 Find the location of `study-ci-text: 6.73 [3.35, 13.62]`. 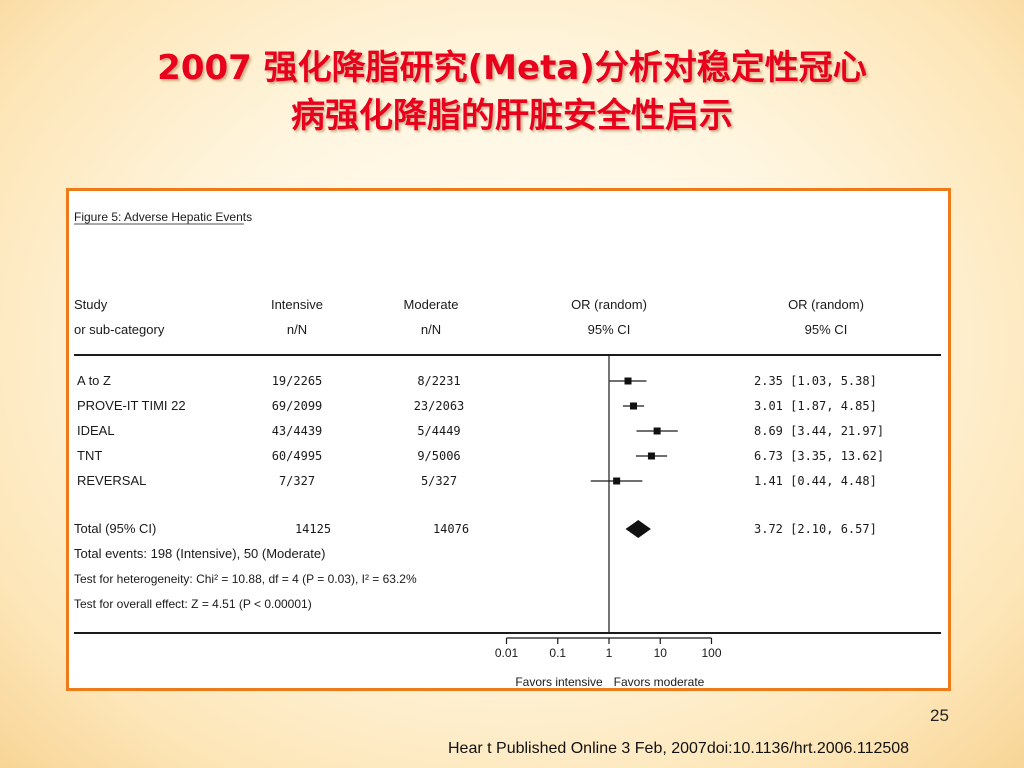

study-ci-text: 6.73 [3.35, 13.62] is located at coordinates (819, 456).